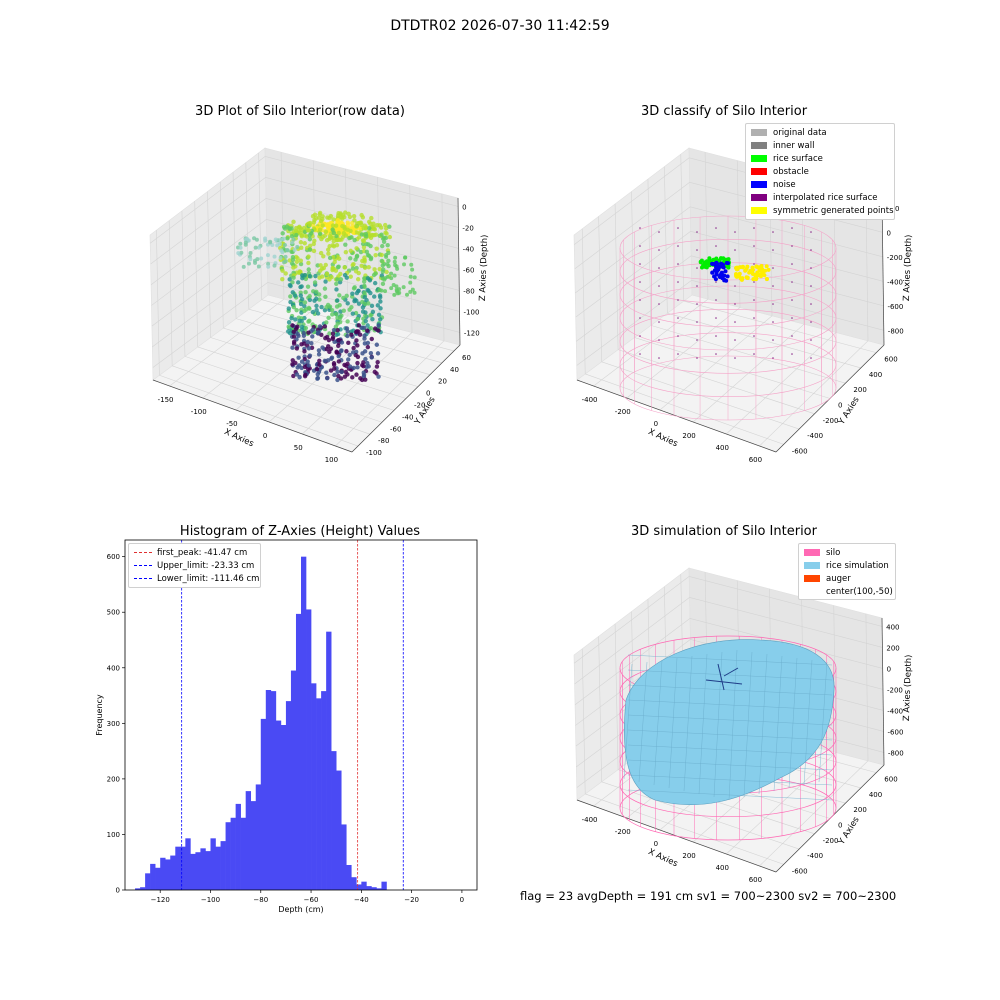  Describe the element at coordinates (468, 270) in the screenshot. I see `plot1-z-tick-label: -60` at that location.